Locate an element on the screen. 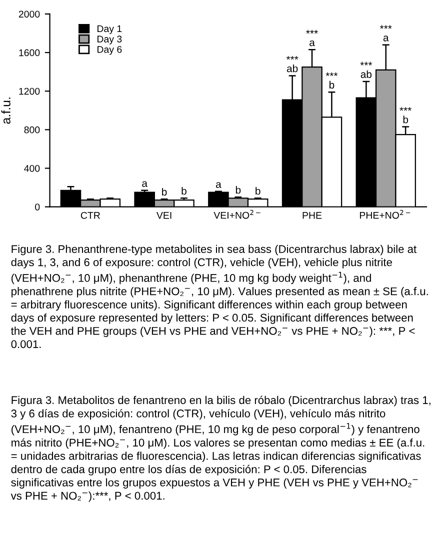  legend-label: Day 1 is located at coordinates (110, 29).